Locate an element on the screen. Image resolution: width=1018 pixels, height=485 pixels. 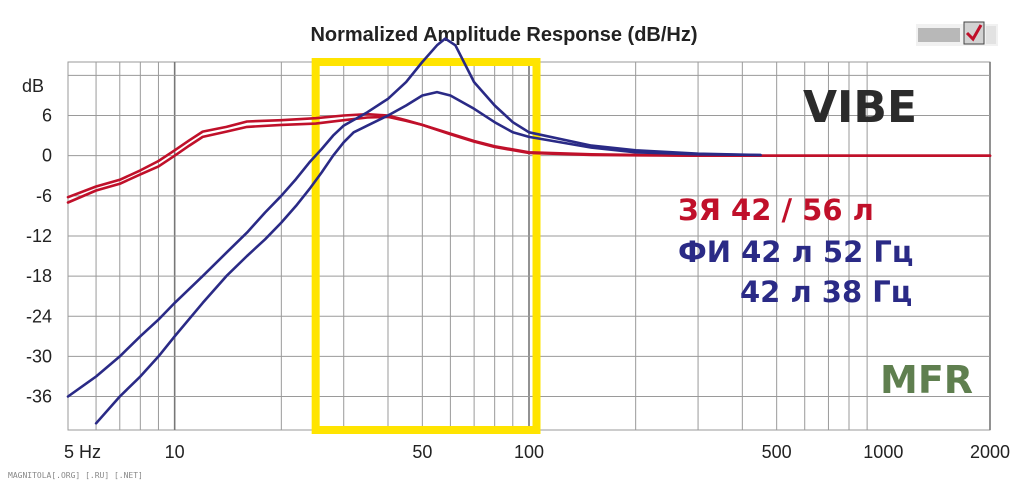
chart-title: Normalized Amplitude Response (dB/Hz) is located at coordinates (503, 35).